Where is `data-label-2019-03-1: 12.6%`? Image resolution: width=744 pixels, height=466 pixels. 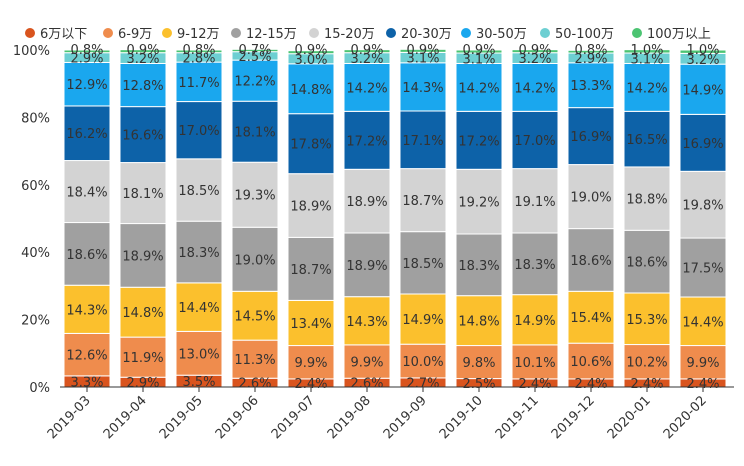
data-label-2019-03-1: 12.6% is located at coordinates (86, 356).